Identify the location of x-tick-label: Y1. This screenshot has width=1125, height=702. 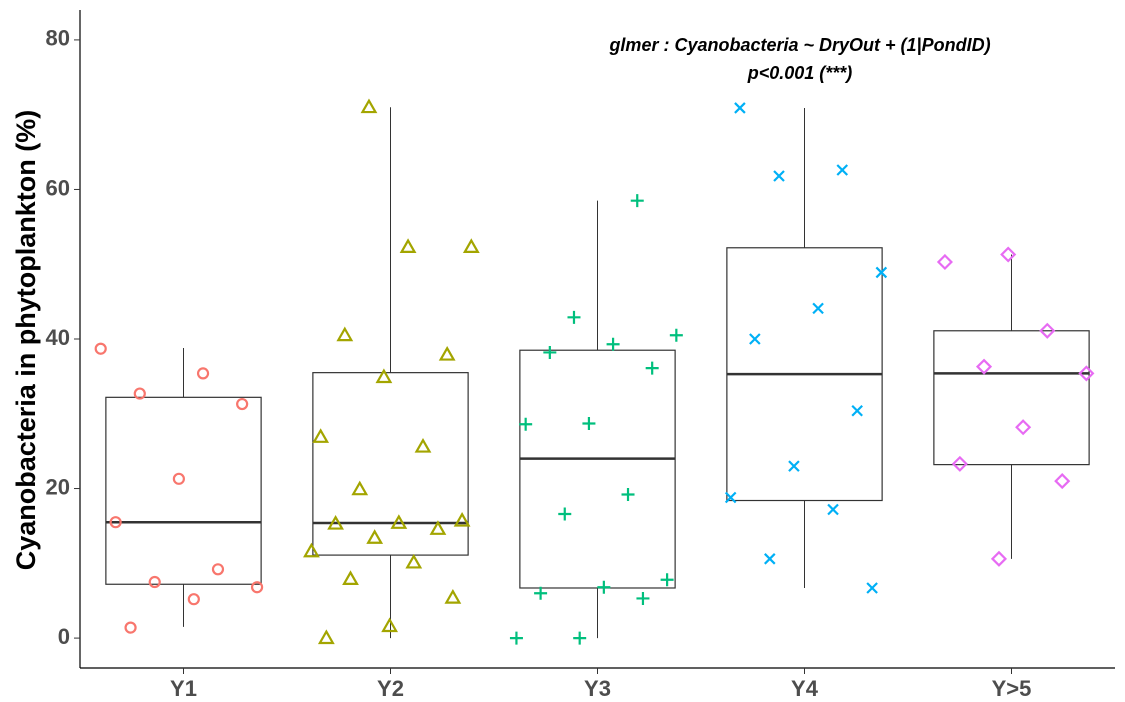
(183, 688).